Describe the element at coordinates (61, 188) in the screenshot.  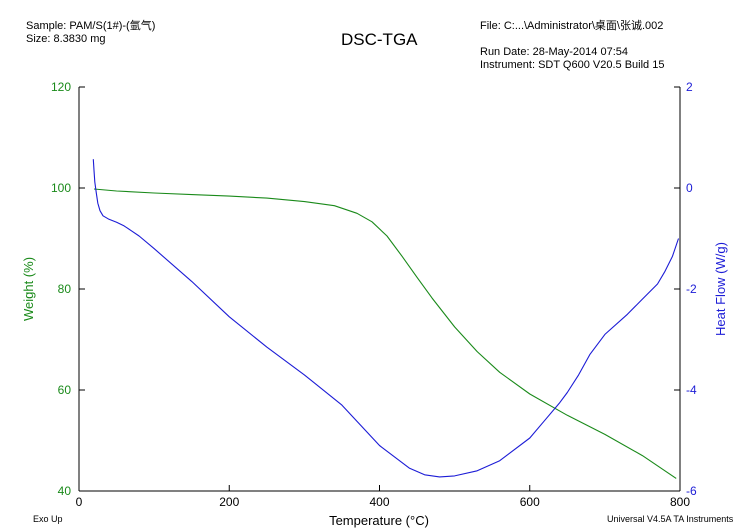
I see `left-y-tick-label: 100` at that location.